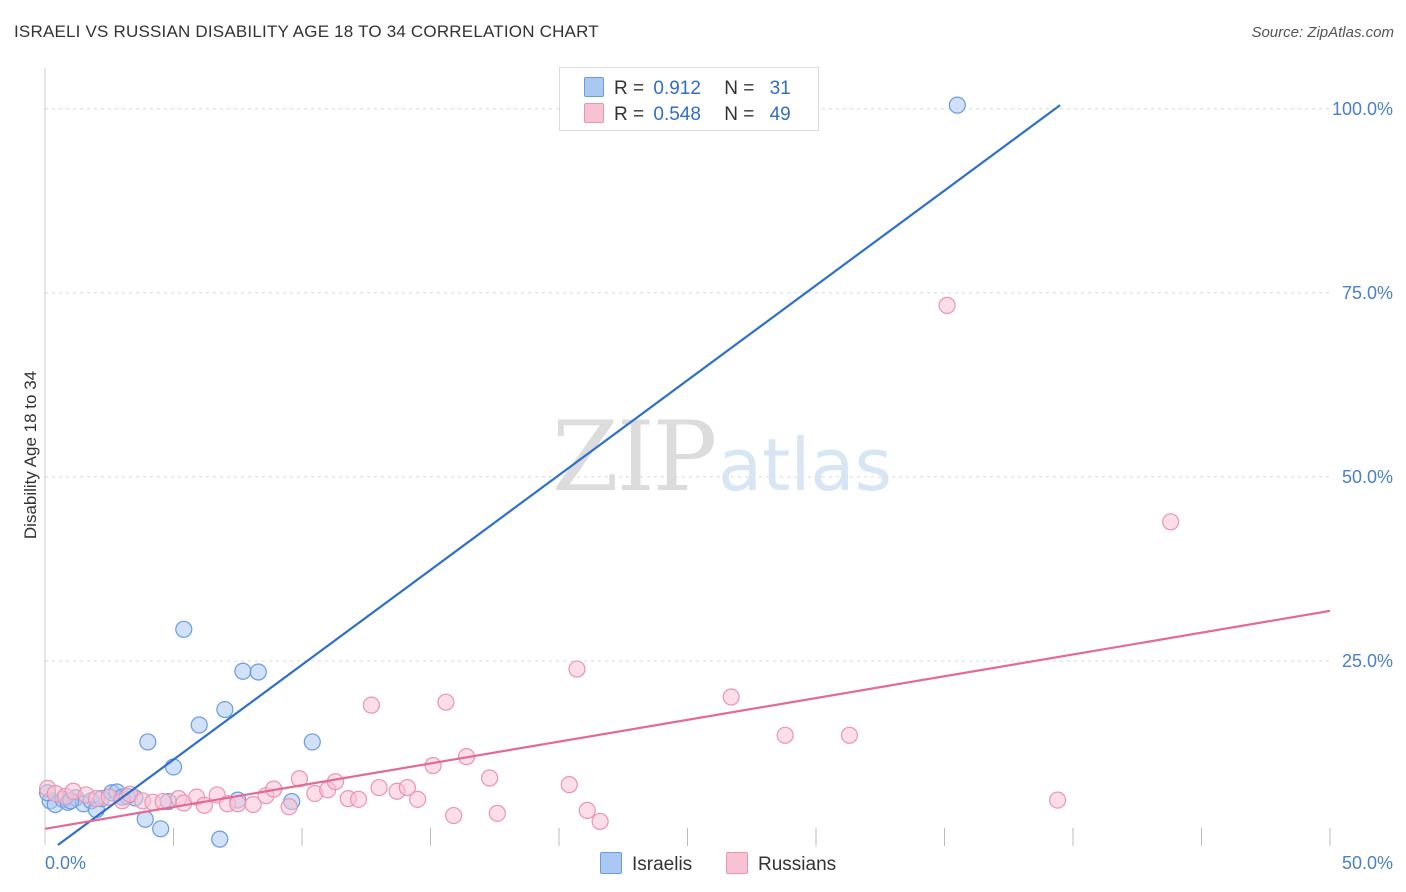 The image size is (1406, 892). Describe the element at coordinates (1367, 293) in the screenshot. I see `y-tick-label: 75.0%` at that location.